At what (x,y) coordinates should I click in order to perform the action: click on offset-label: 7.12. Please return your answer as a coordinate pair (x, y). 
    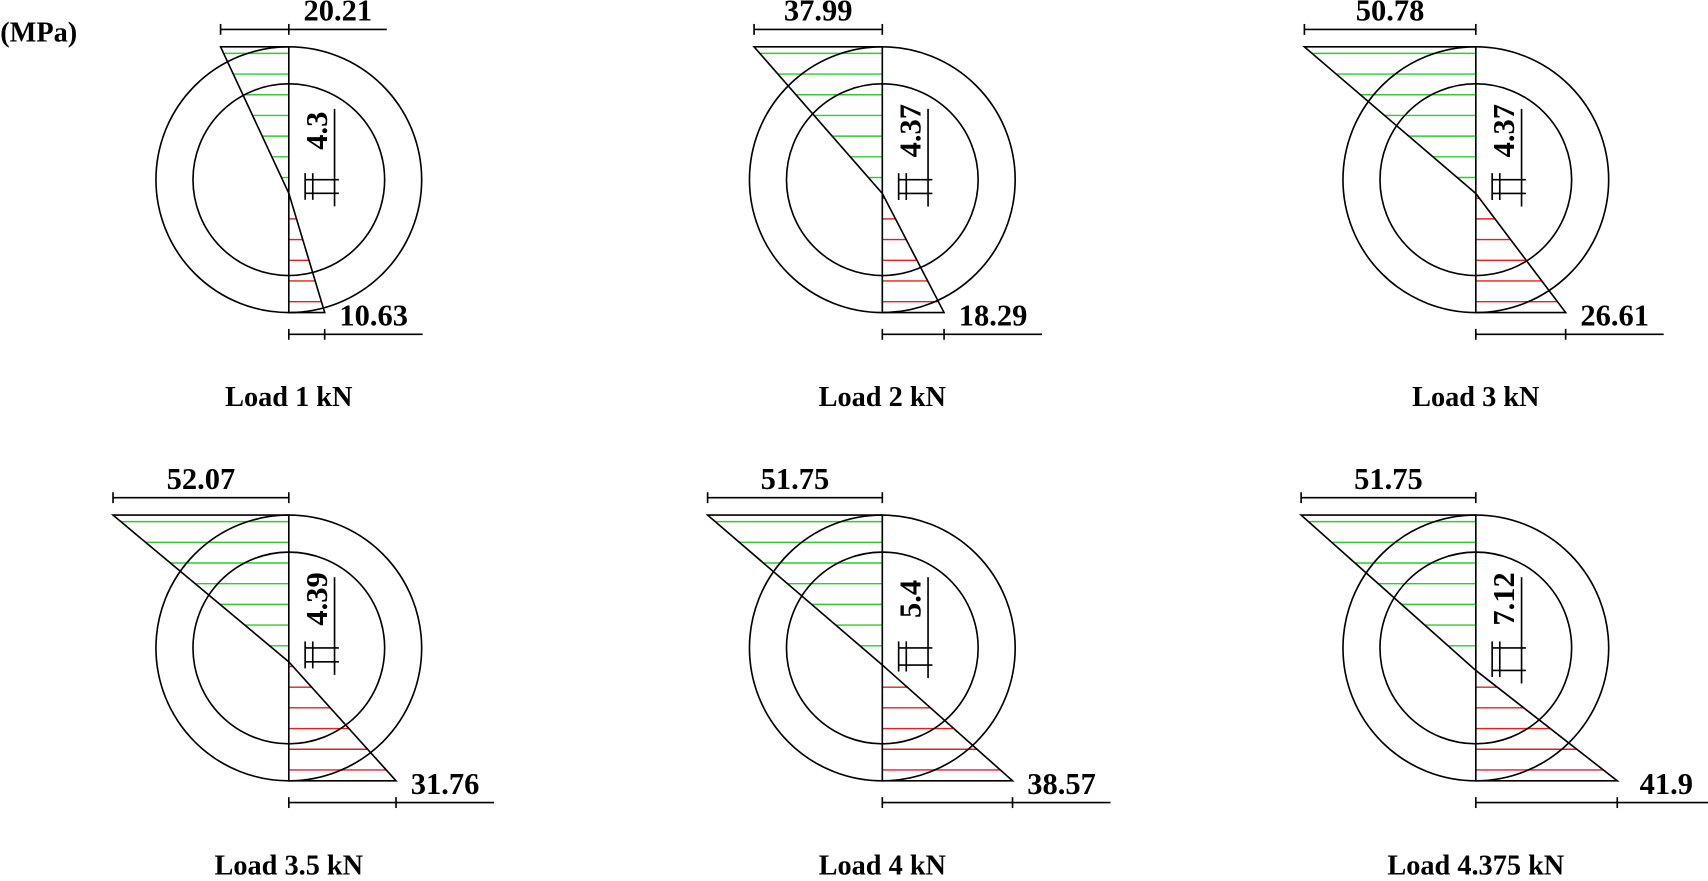
    Looking at the image, I should click on (1504, 598).